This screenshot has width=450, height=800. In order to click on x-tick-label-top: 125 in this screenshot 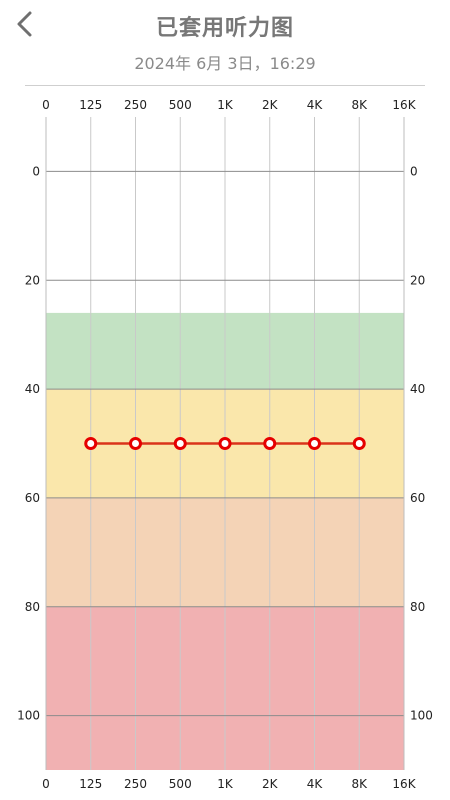, I will do `click(90, 105)`.